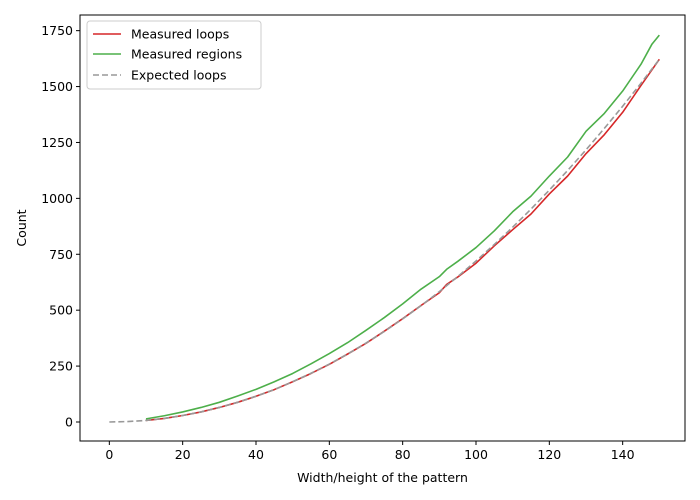 The height and width of the screenshot is (500, 700). What do you see at coordinates (329, 454) in the screenshot?
I see `x-tick-label: 60` at bounding box center [329, 454].